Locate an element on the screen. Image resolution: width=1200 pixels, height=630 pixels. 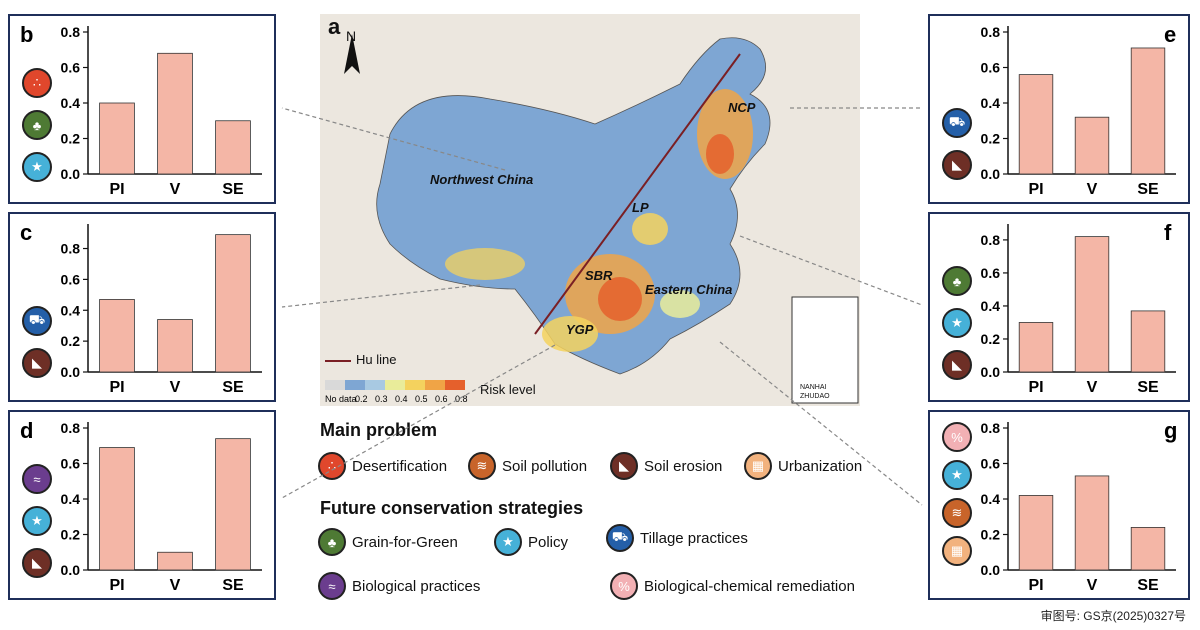
legend-soil-erosion-label: Soil erosion is located at coordinates (683, 466).